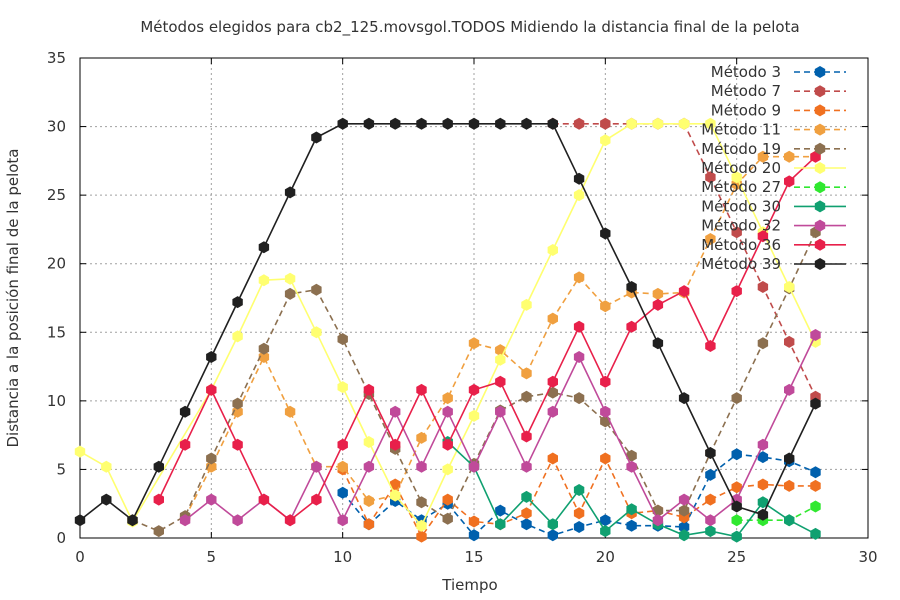 The width and height of the screenshot is (900, 600). What do you see at coordinates (56, 195) in the screenshot?
I see `y-tick-label: 25` at bounding box center [56, 195].